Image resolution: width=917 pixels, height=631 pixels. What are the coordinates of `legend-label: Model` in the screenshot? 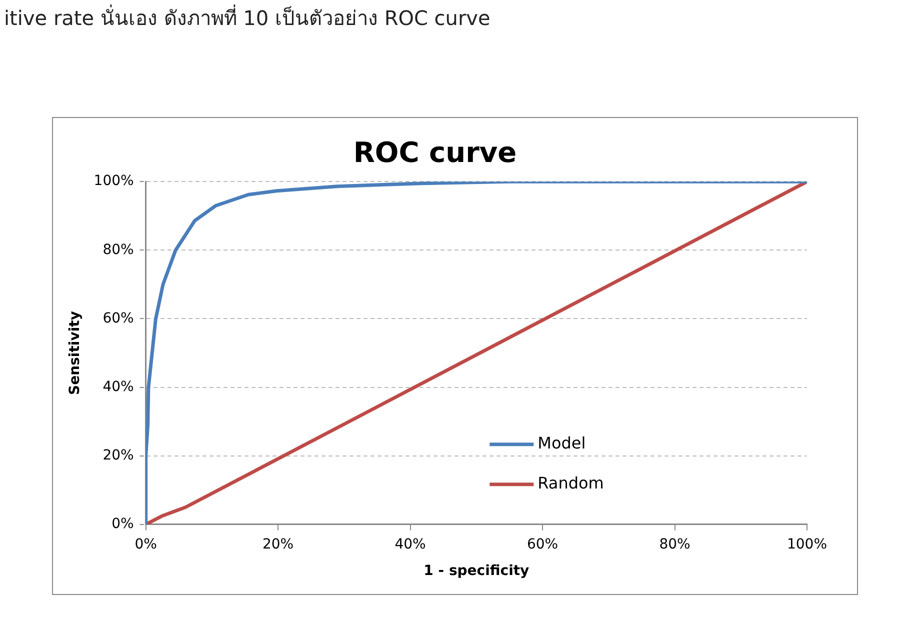 It's located at (562, 443).